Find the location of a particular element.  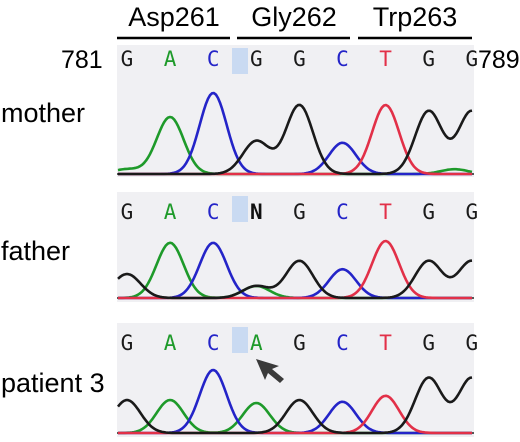

position-start: 781 is located at coordinates (82, 60).